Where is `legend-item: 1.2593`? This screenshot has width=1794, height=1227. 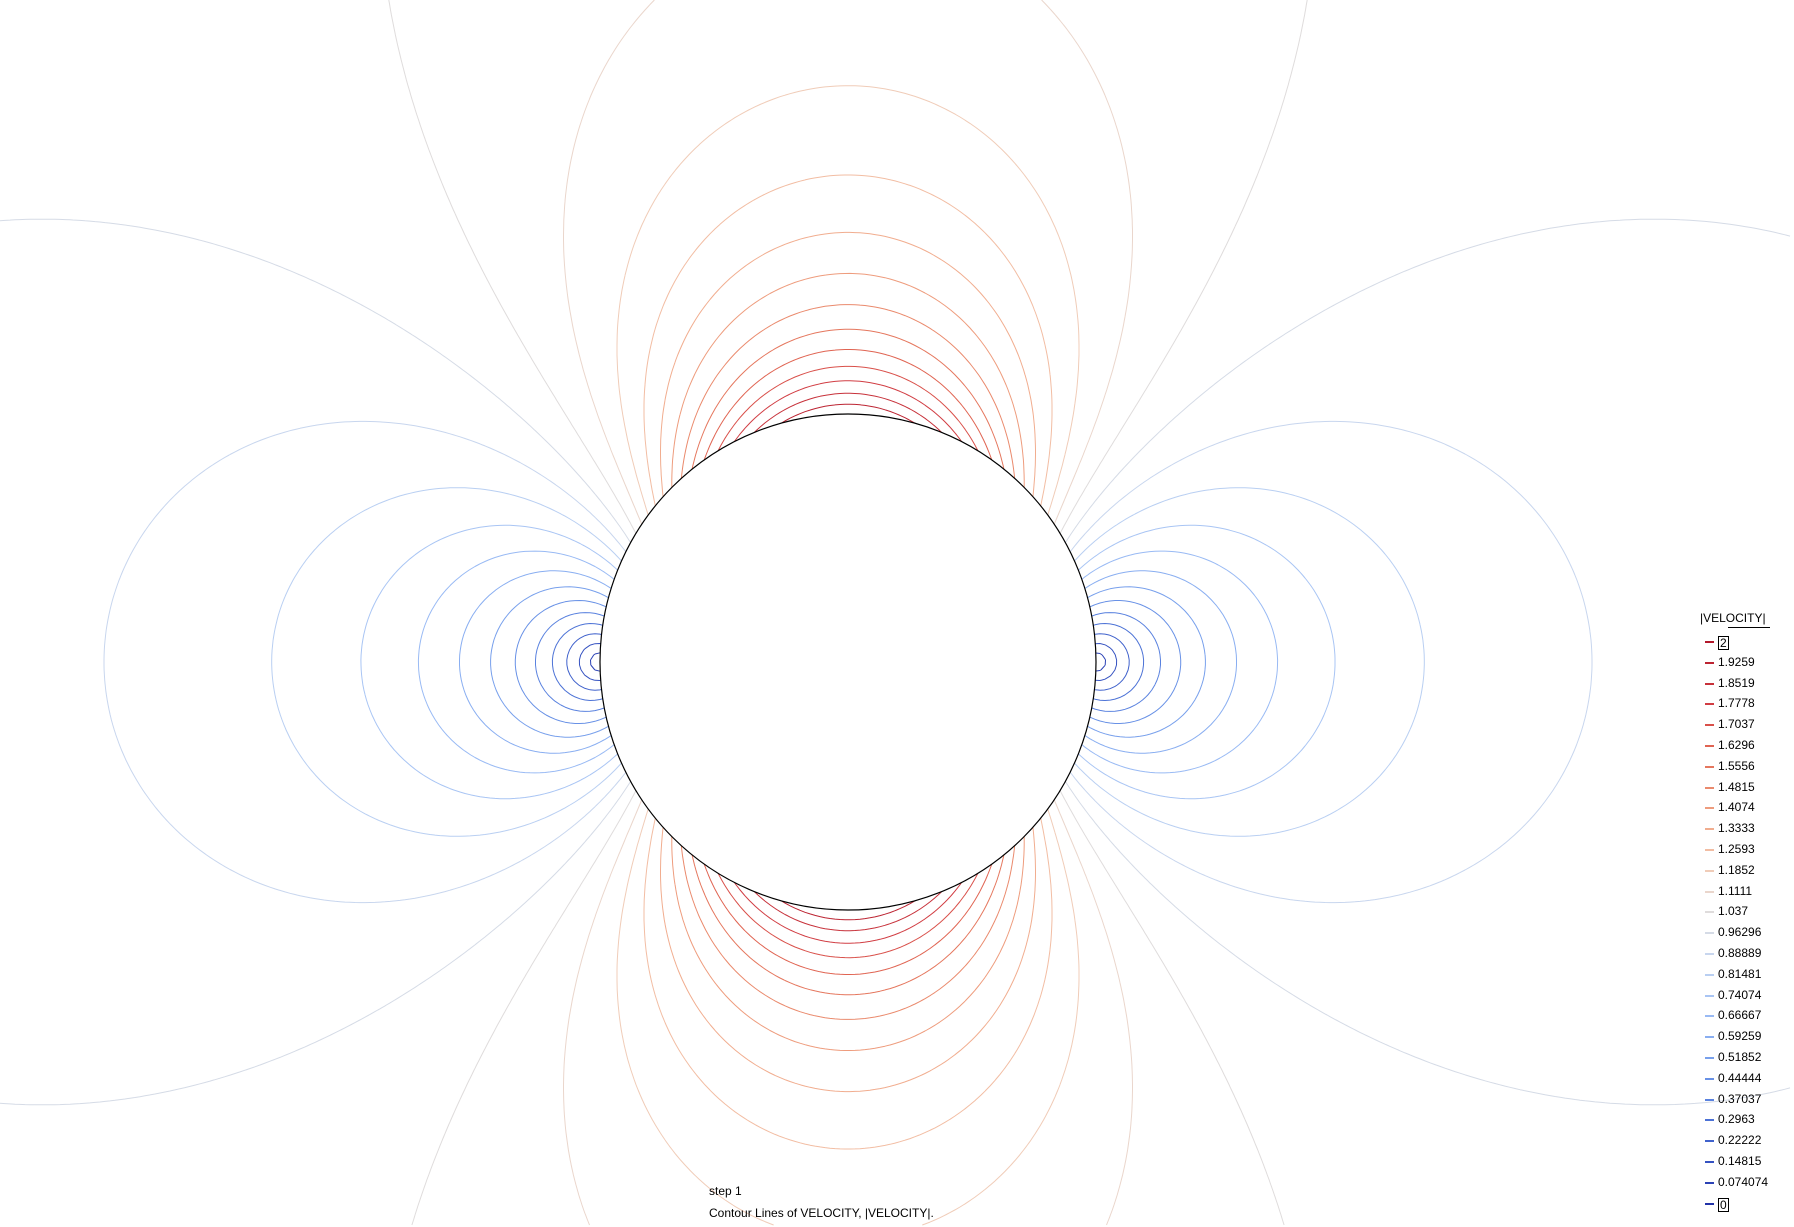 legend-item: 1.2593 is located at coordinates (1745, 849).